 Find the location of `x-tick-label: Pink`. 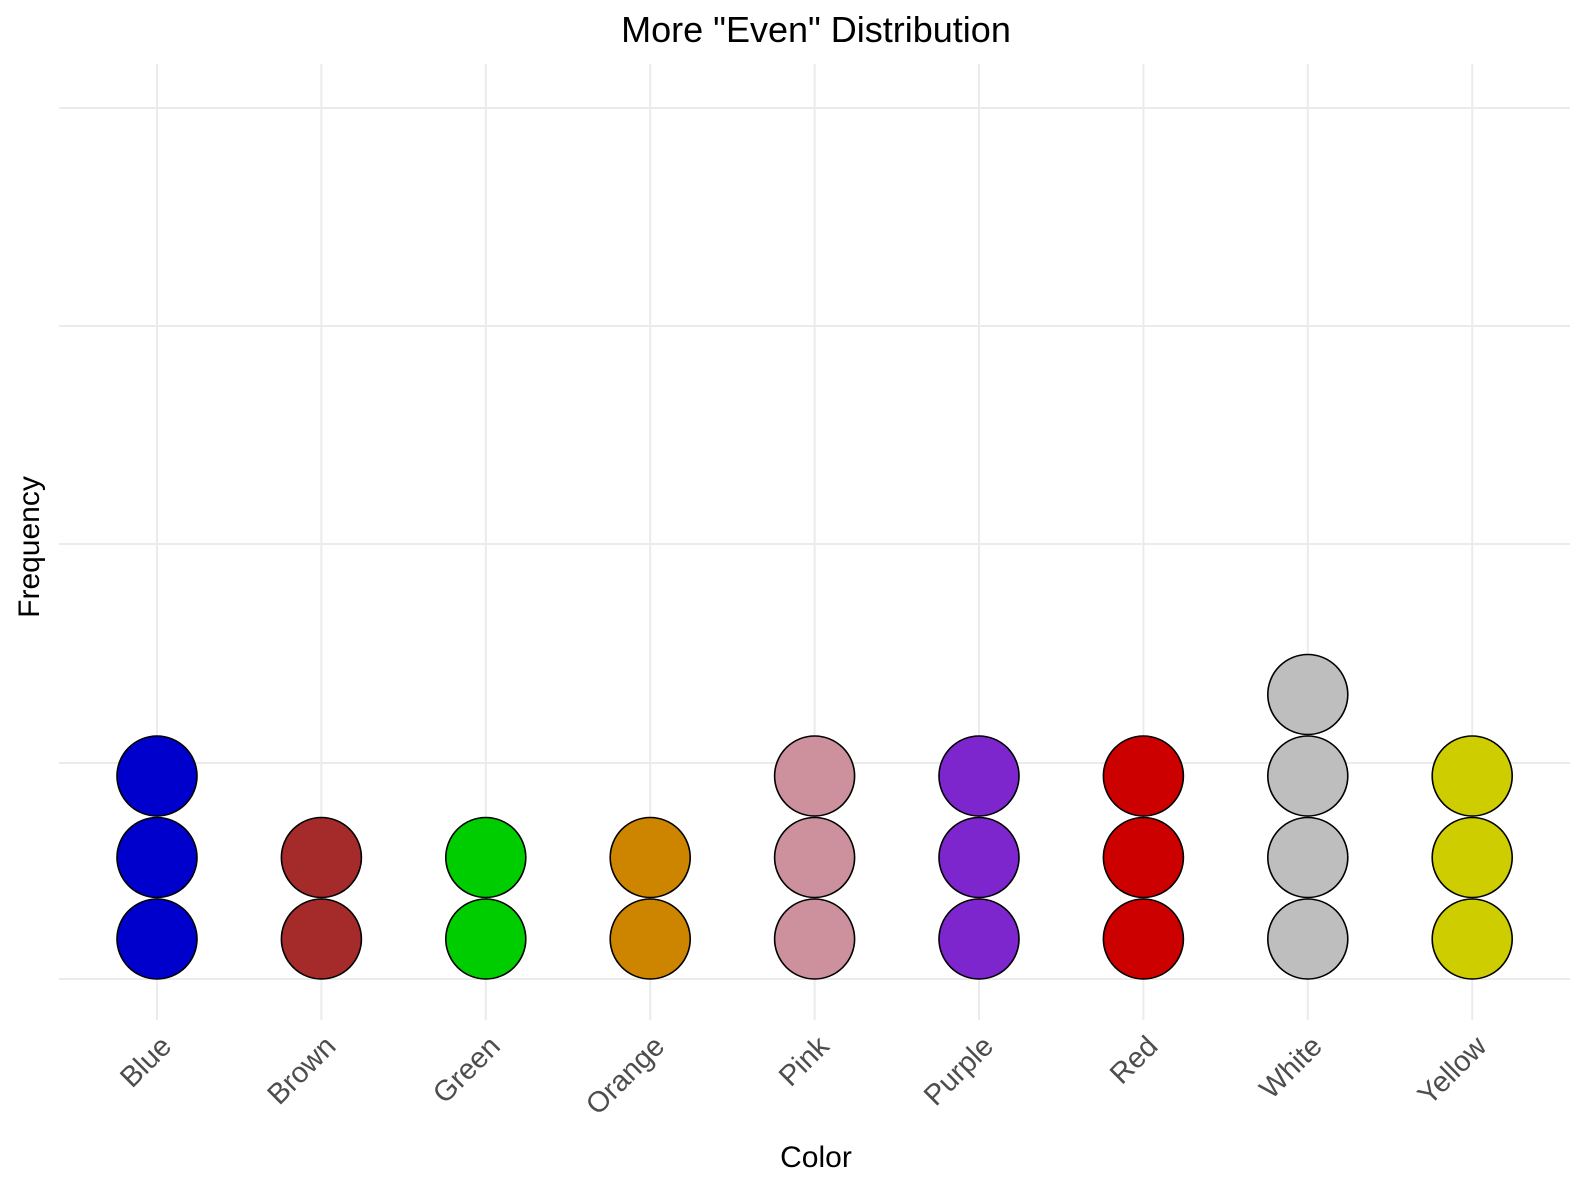

x-tick-label: Pink is located at coordinates (804, 1061).